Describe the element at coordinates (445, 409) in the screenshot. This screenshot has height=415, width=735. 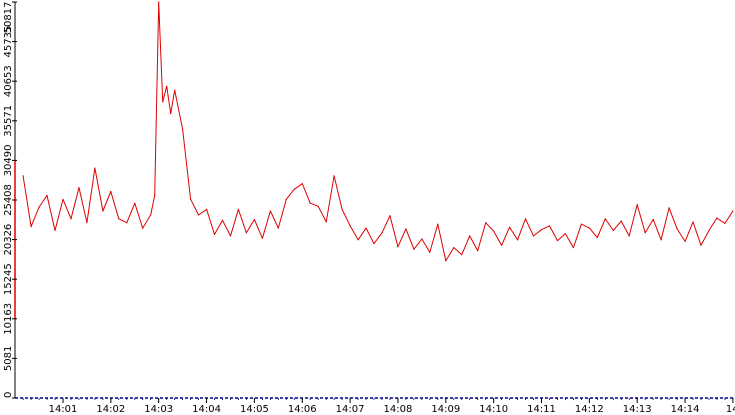
I see `x-tick-label: 14:09` at that location.